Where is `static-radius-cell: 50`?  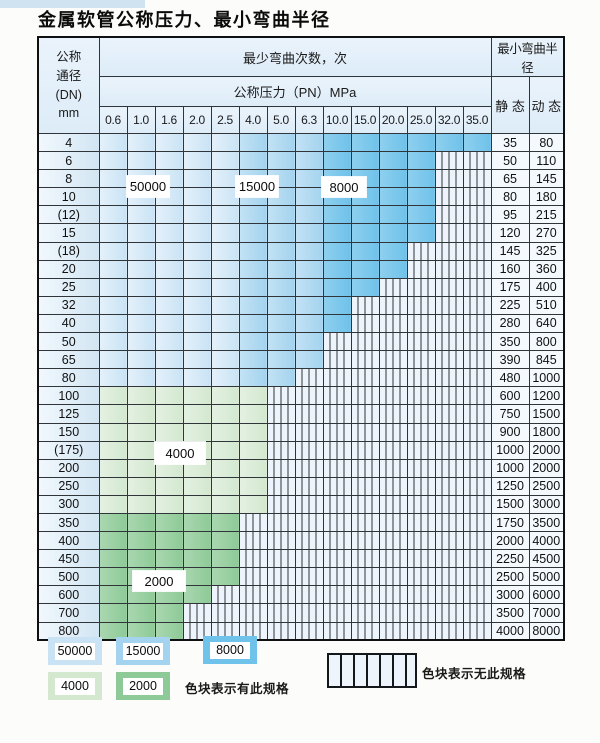
static-radius-cell: 50 is located at coordinates (510, 161).